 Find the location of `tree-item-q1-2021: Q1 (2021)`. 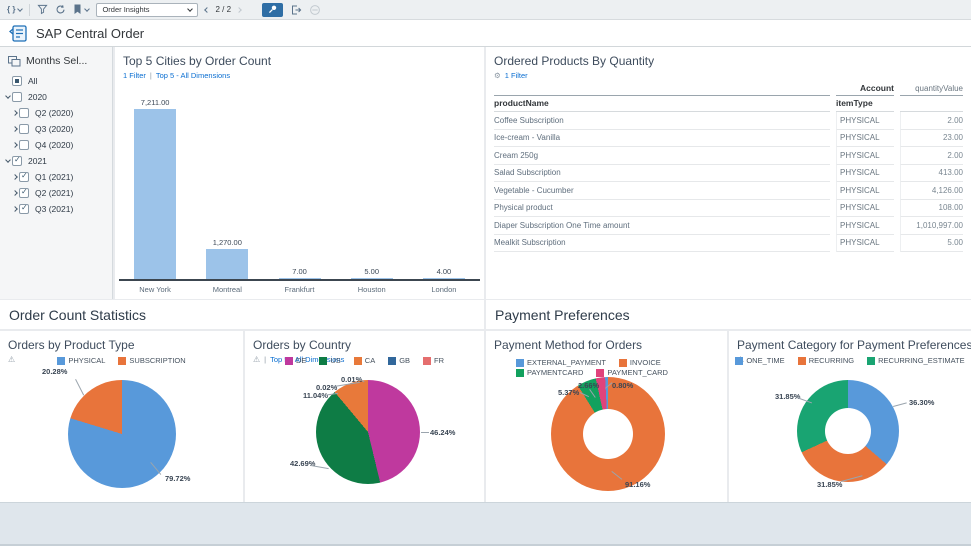

tree-item-q1-2021: Q1 (2021) is located at coordinates (56, 177).